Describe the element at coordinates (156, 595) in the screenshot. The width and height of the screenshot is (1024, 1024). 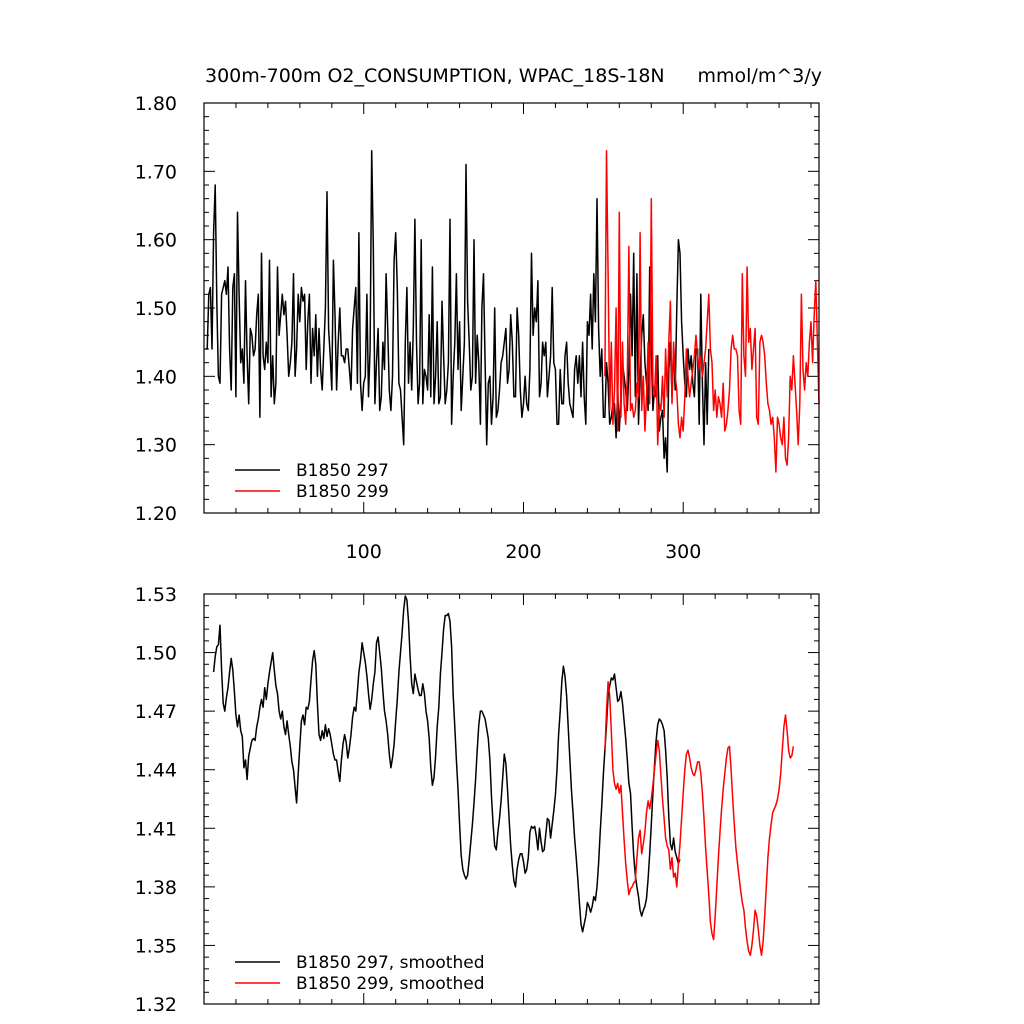
I see `y-tick-label: 1.53` at that location.